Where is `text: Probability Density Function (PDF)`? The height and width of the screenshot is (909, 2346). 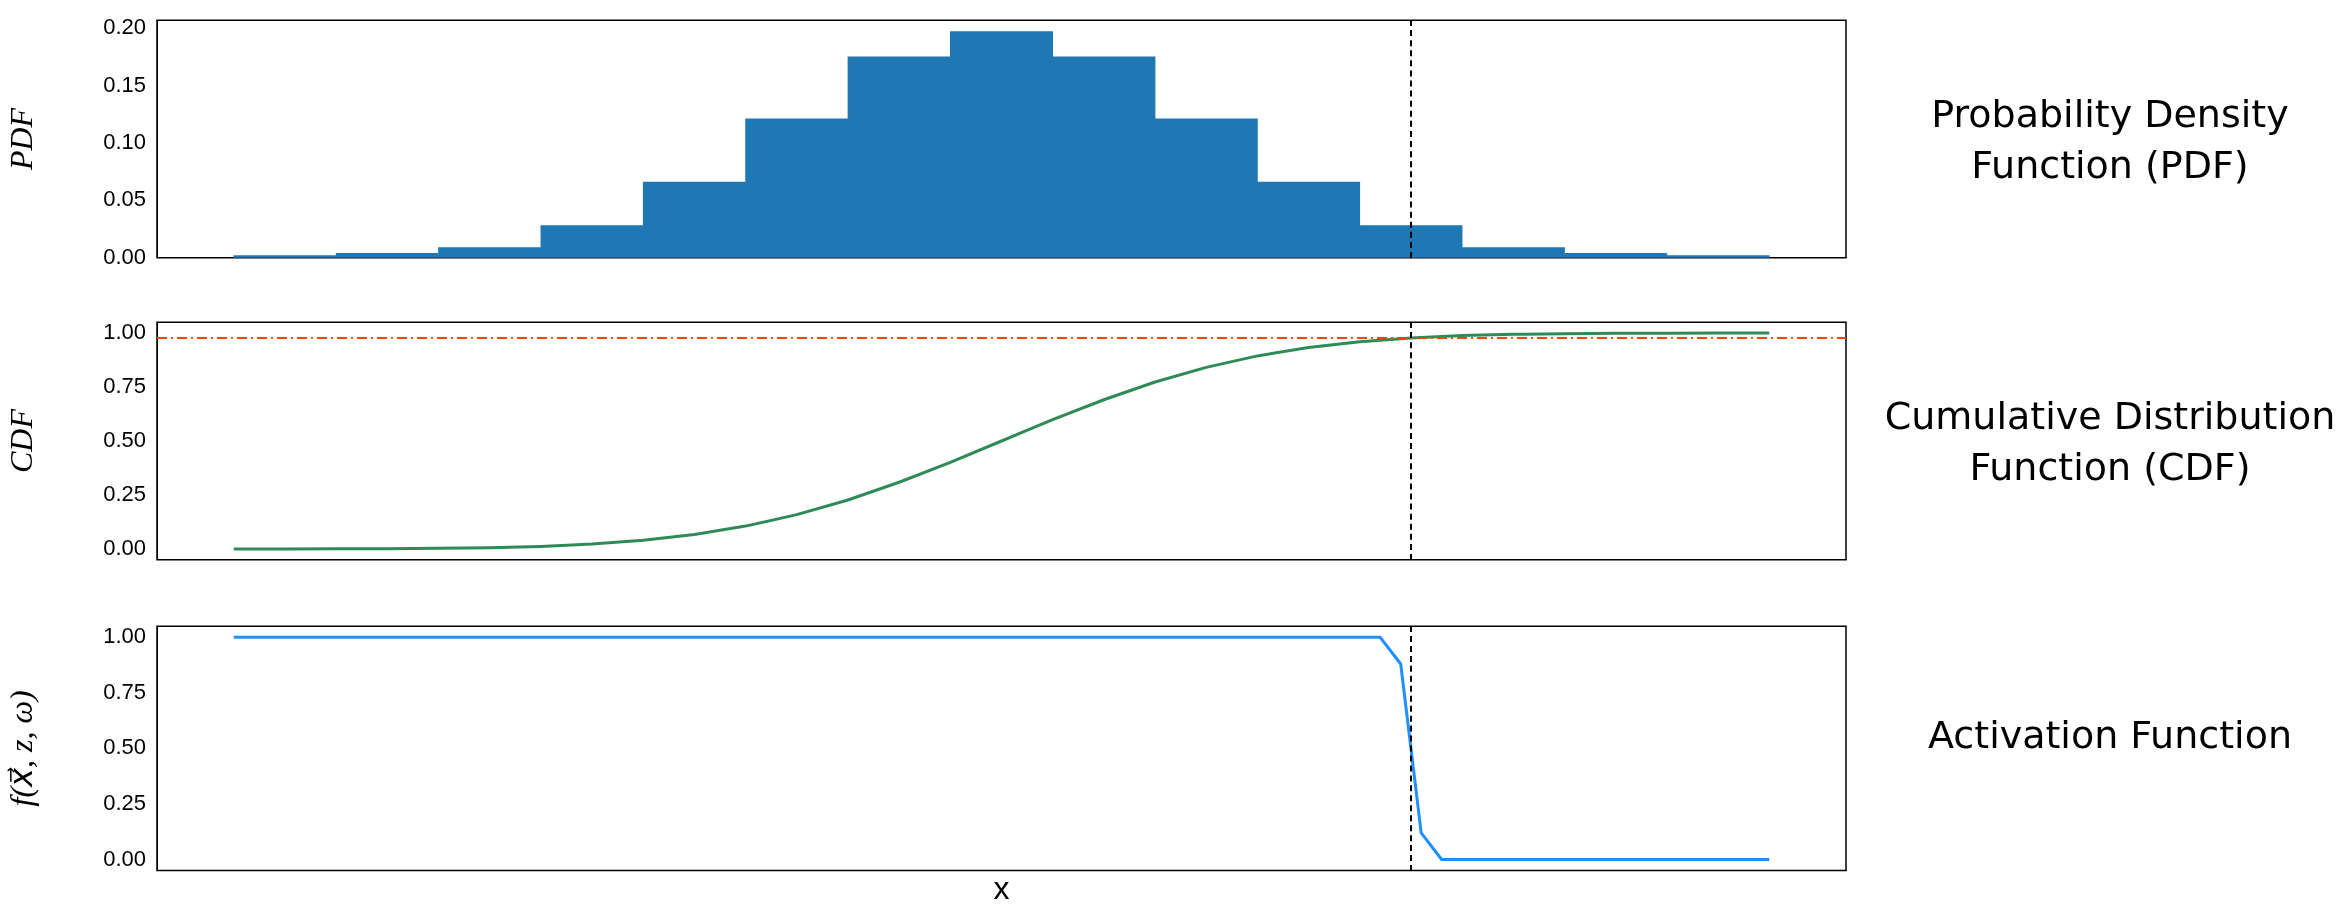 text: Probability Density Function (PDF) is located at coordinates (2110, 140).